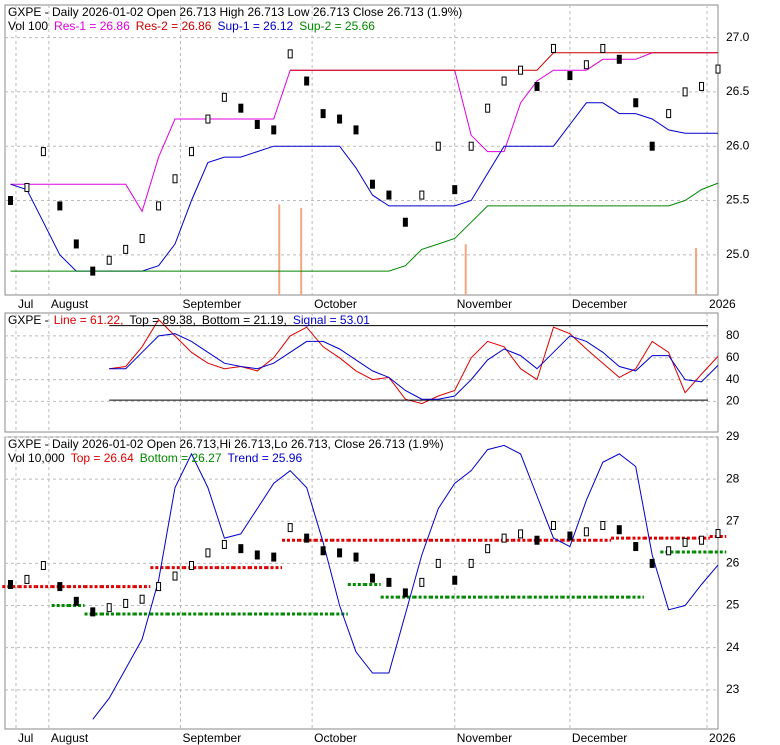  Describe the element at coordinates (733, 379) in the screenshot. I see `y-tick-label: 40` at that location.